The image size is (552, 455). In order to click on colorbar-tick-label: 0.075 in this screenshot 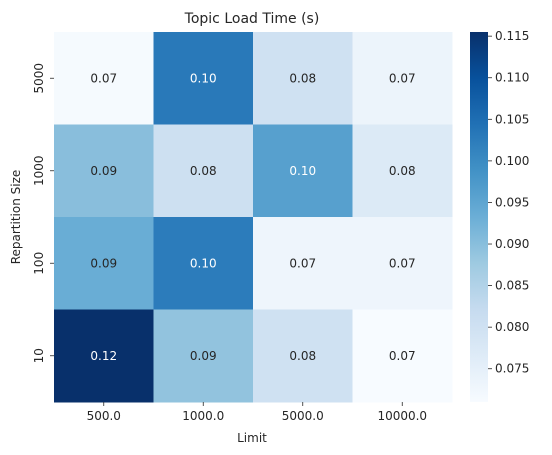, I will do `click(512, 369)`.